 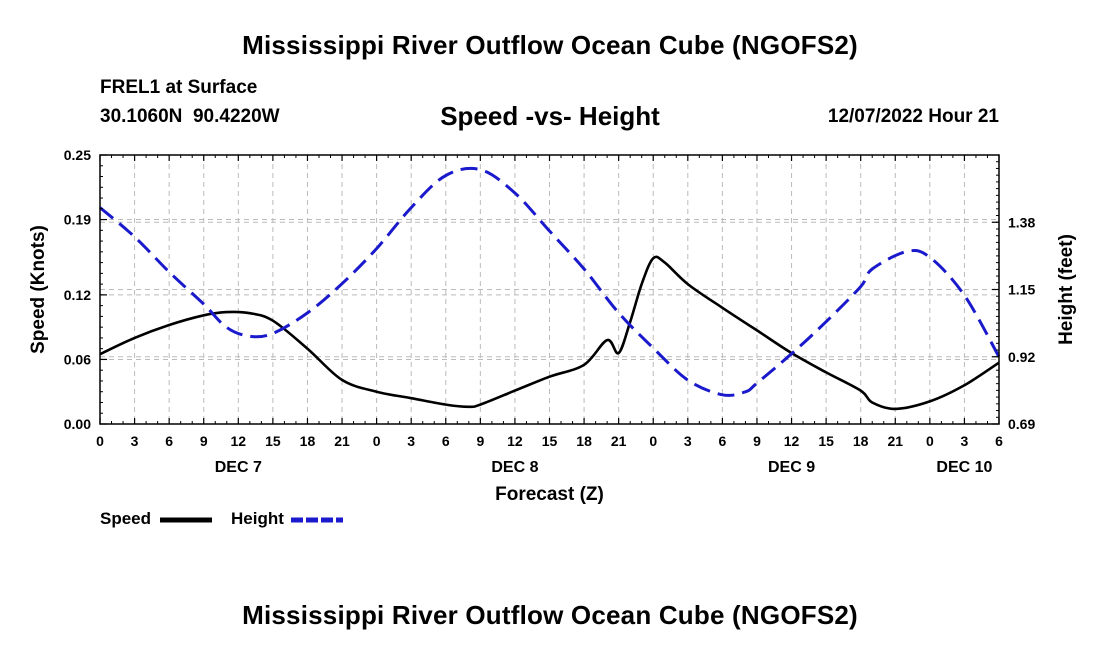 I want to click on y-tick-label: 0.25, so click(x=77, y=155).